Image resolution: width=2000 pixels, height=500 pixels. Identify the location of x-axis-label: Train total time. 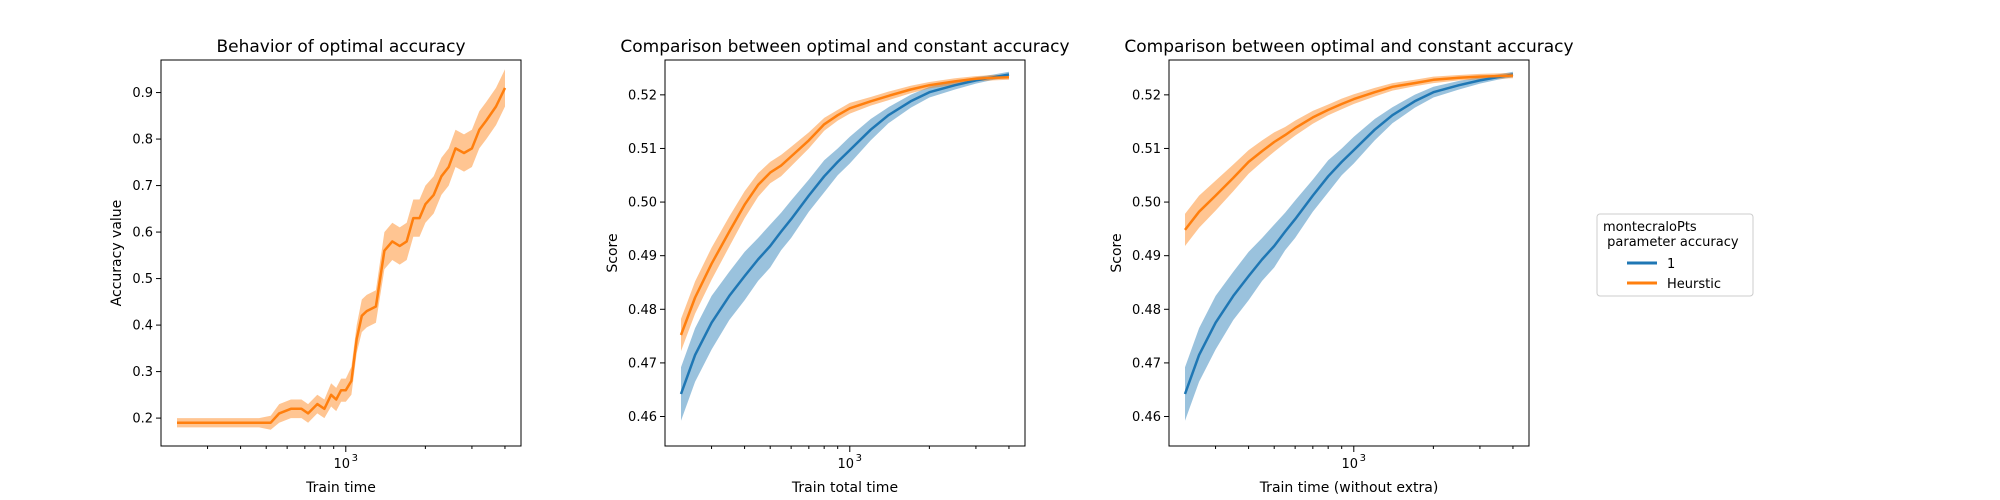
(844, 488).